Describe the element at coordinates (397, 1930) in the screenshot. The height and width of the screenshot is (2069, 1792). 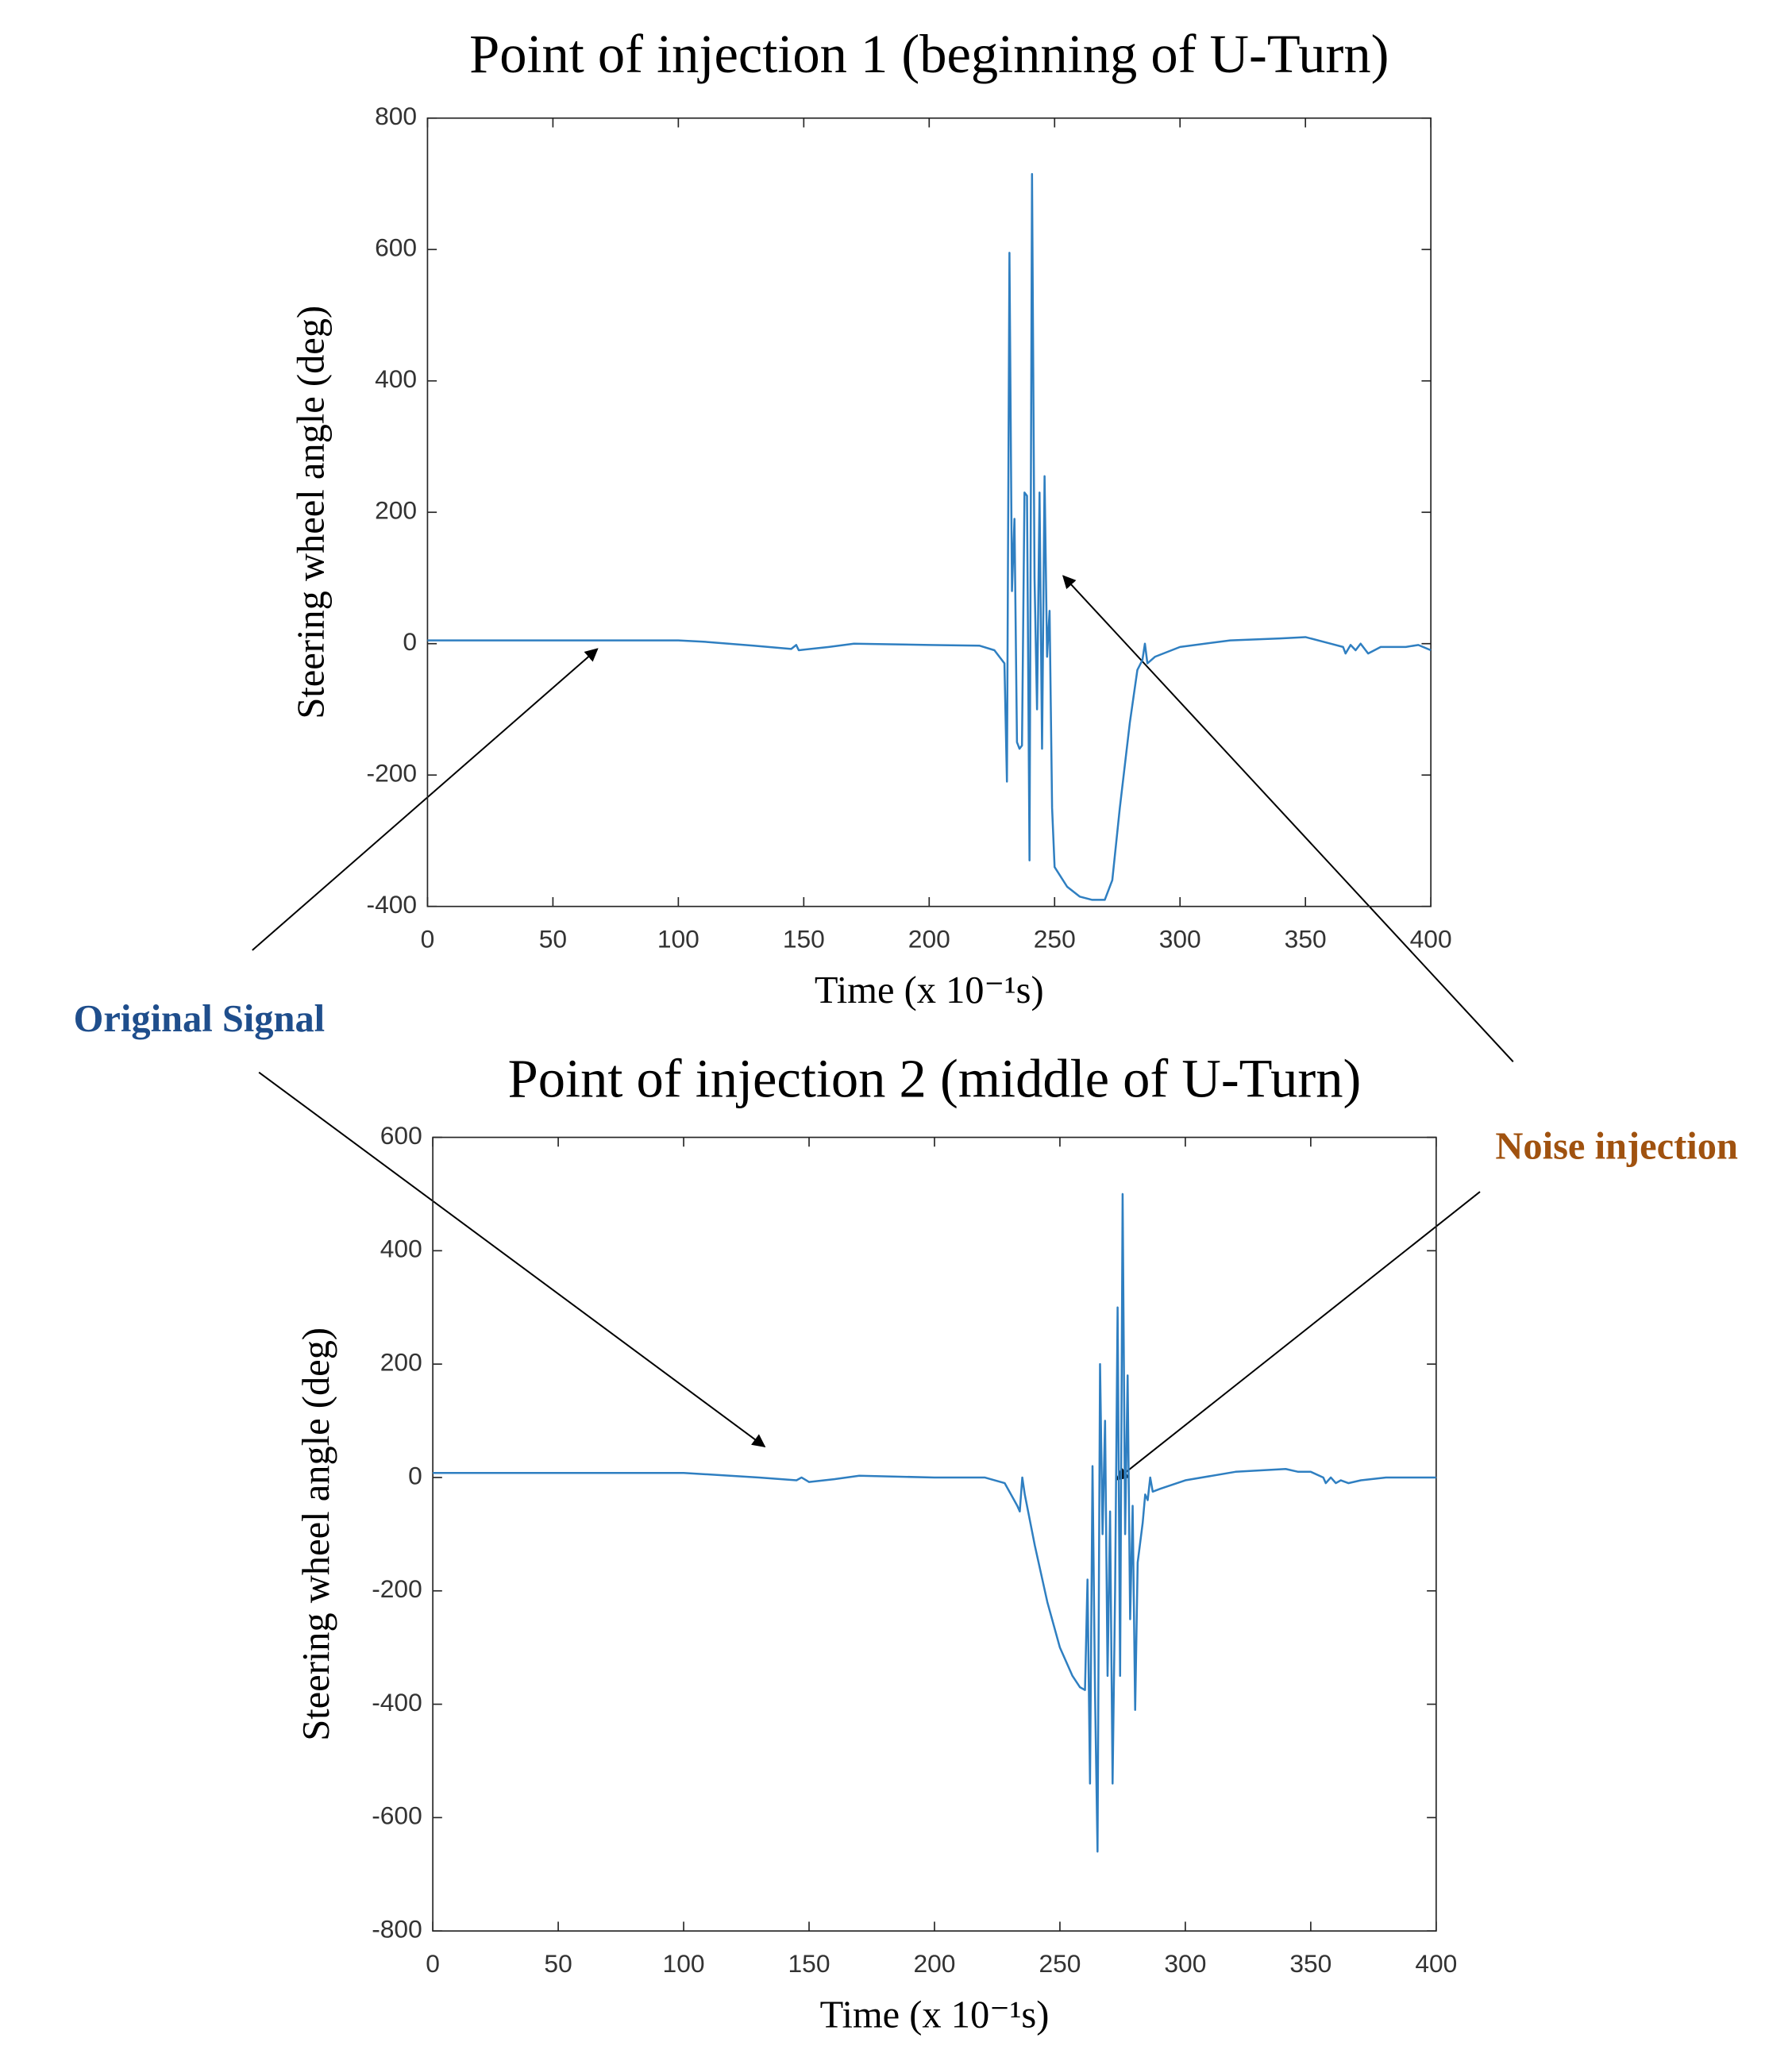
I see `y-tick-label: -800` at that location.